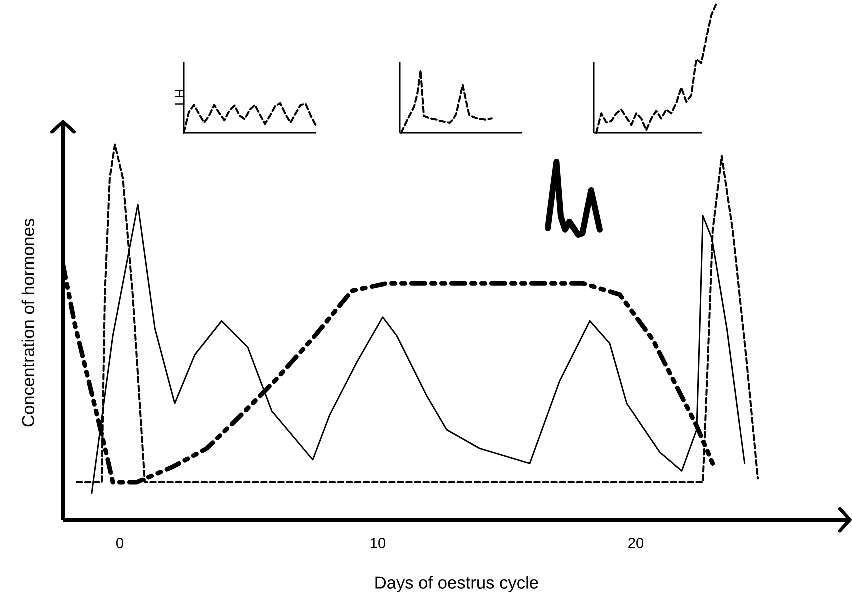  I want to click on y-axis-title: Concentration of hormones, so click(28, 323).